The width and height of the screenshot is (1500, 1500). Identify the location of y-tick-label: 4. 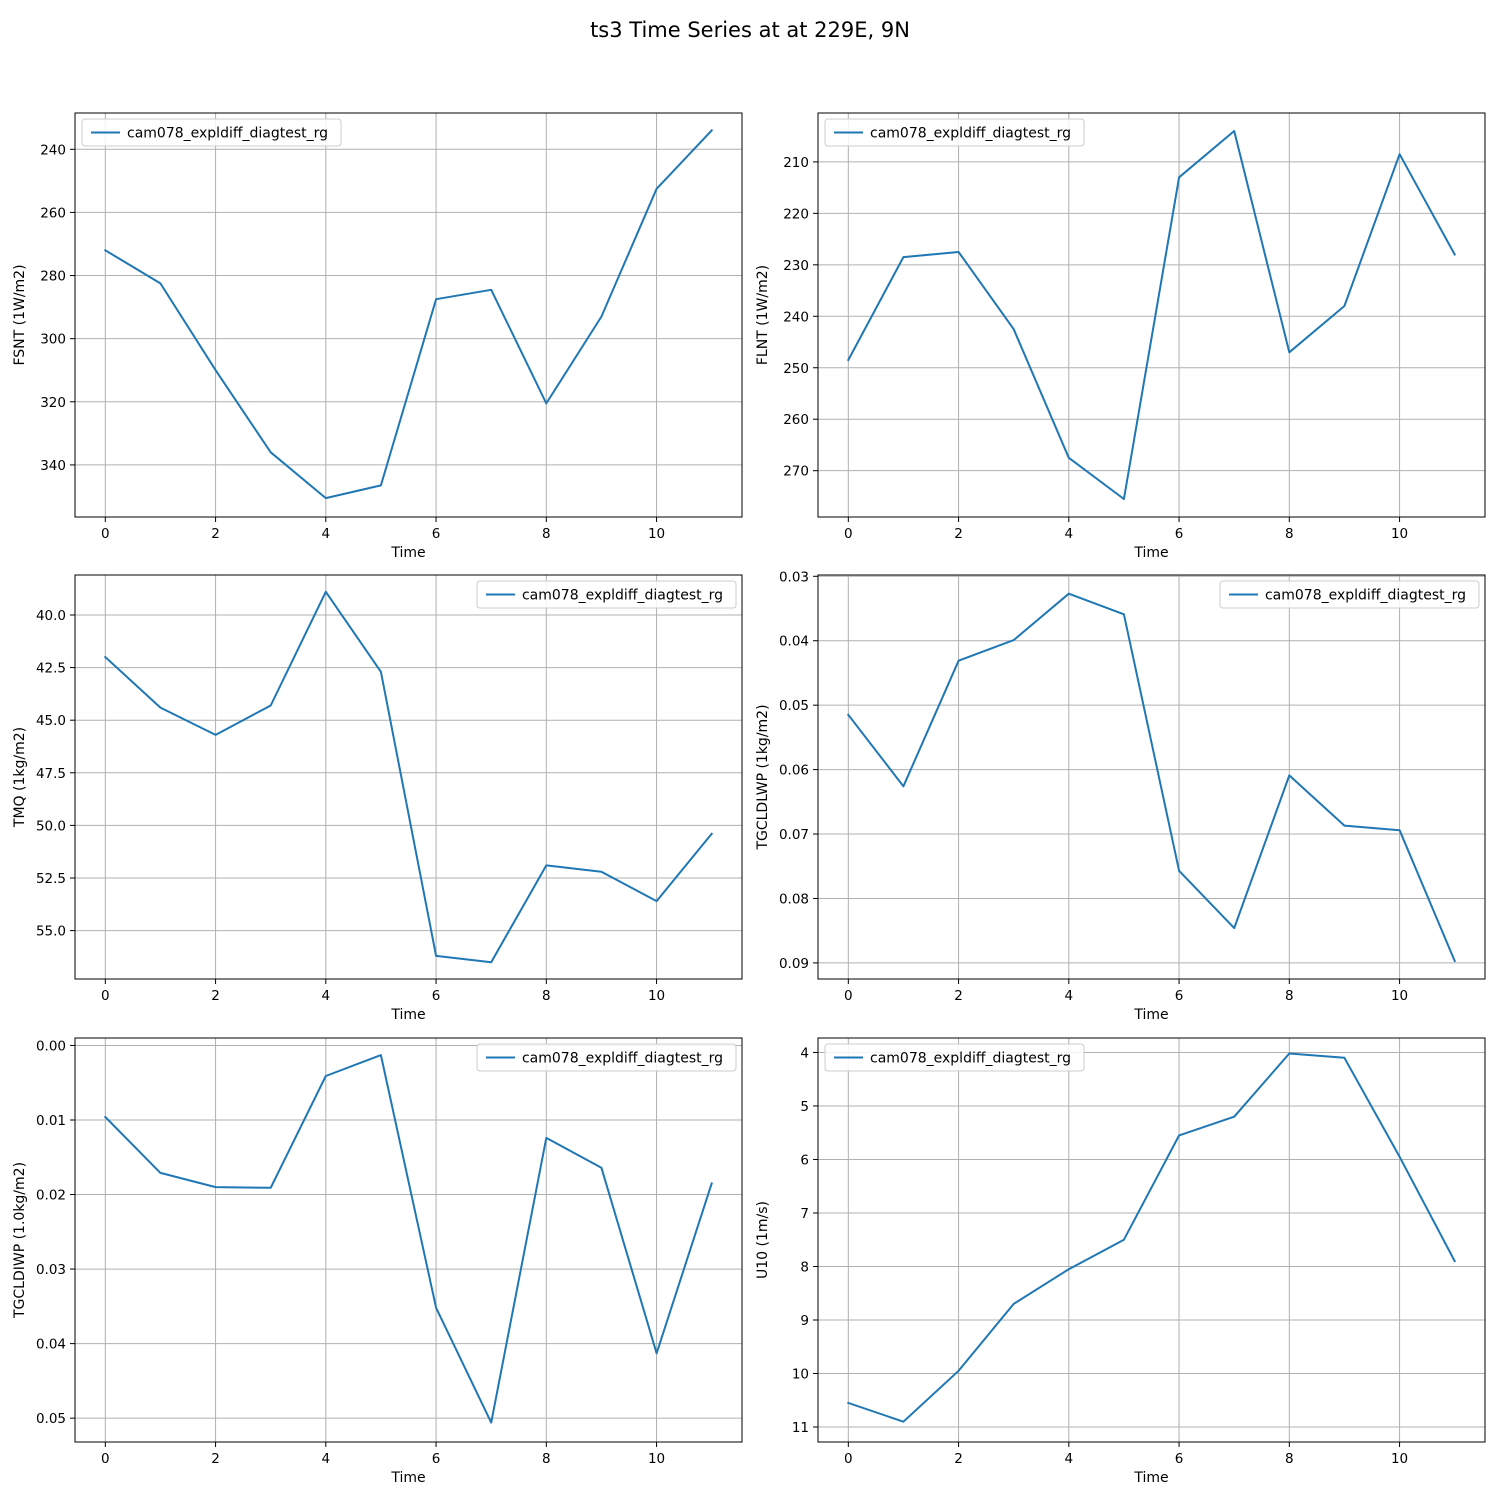
(804, 1053).